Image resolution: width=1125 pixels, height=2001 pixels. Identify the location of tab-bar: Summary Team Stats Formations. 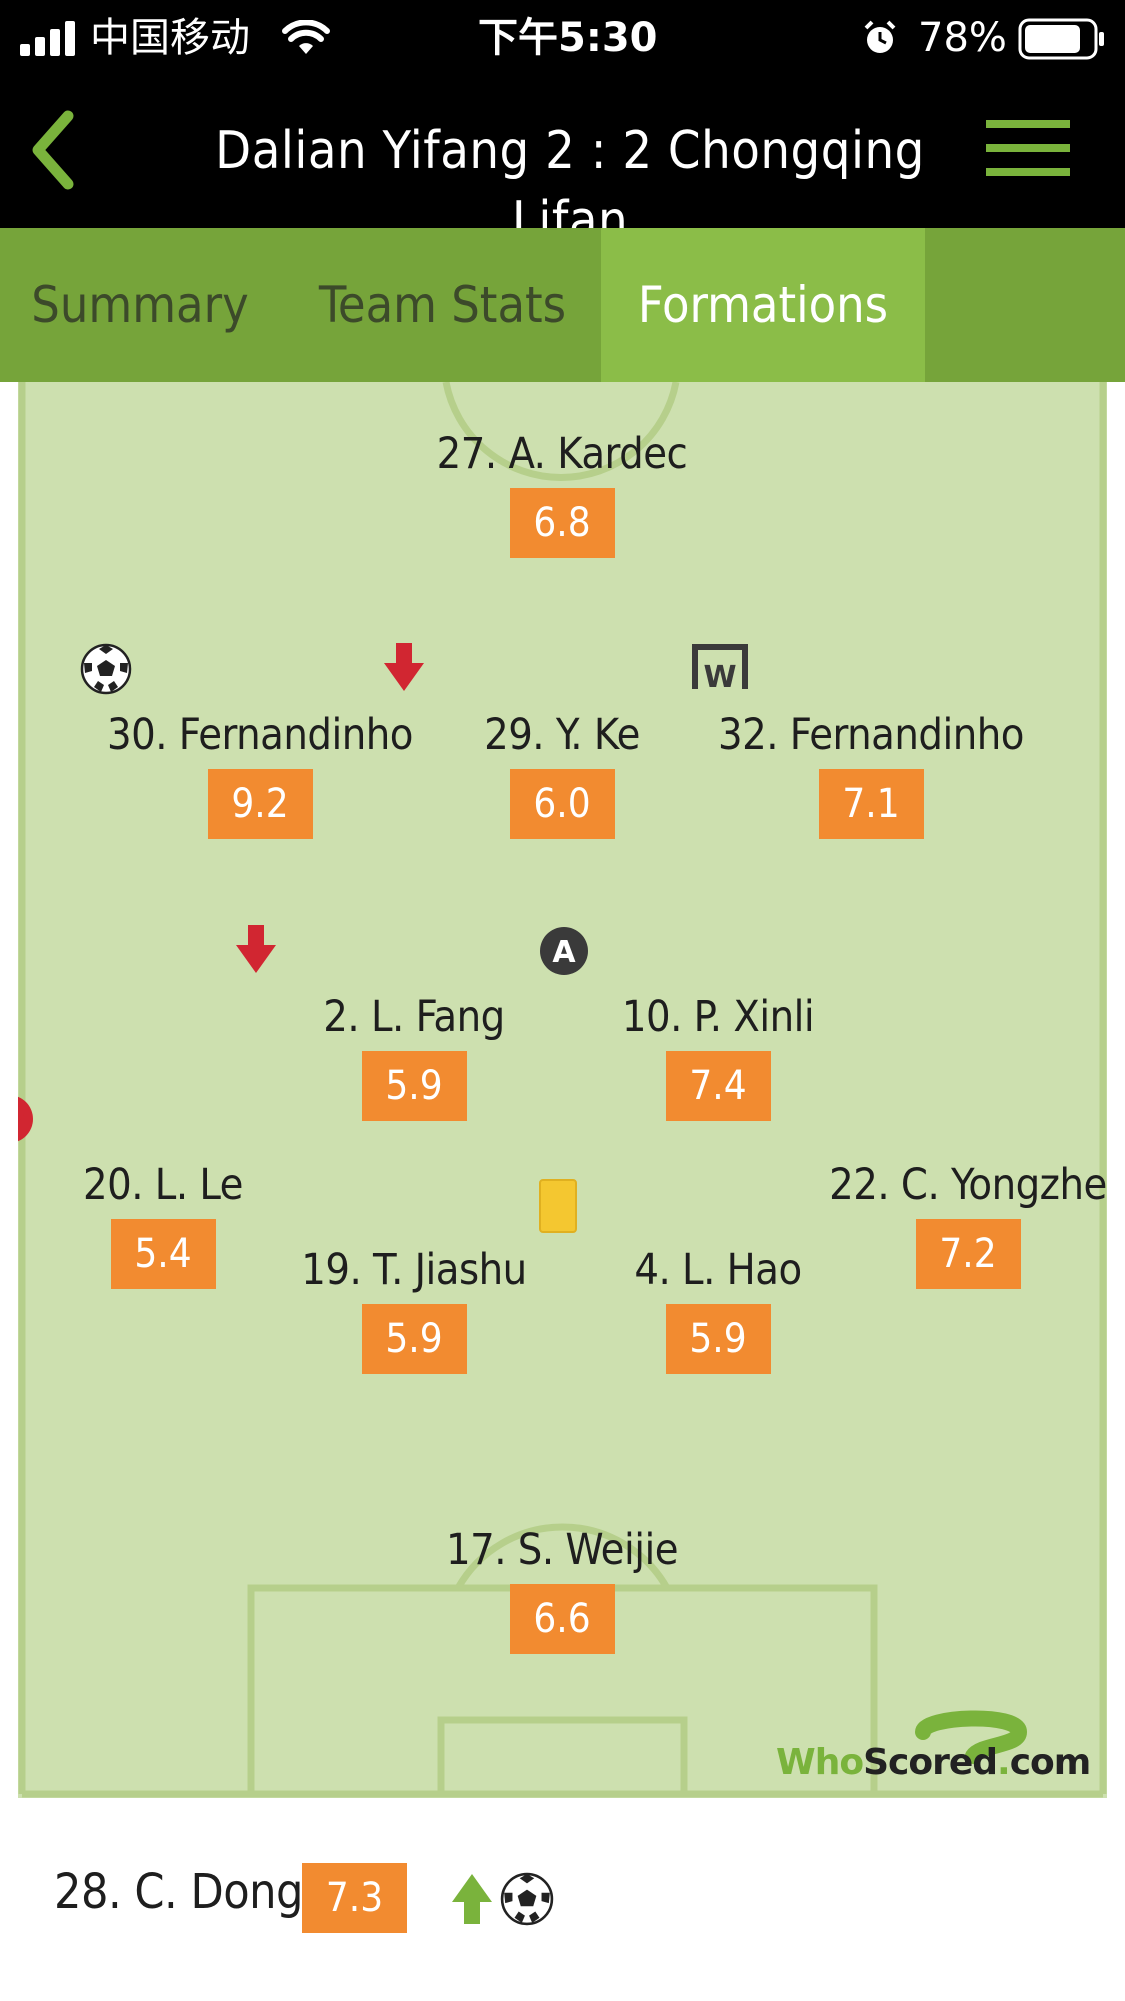
(562, 305).